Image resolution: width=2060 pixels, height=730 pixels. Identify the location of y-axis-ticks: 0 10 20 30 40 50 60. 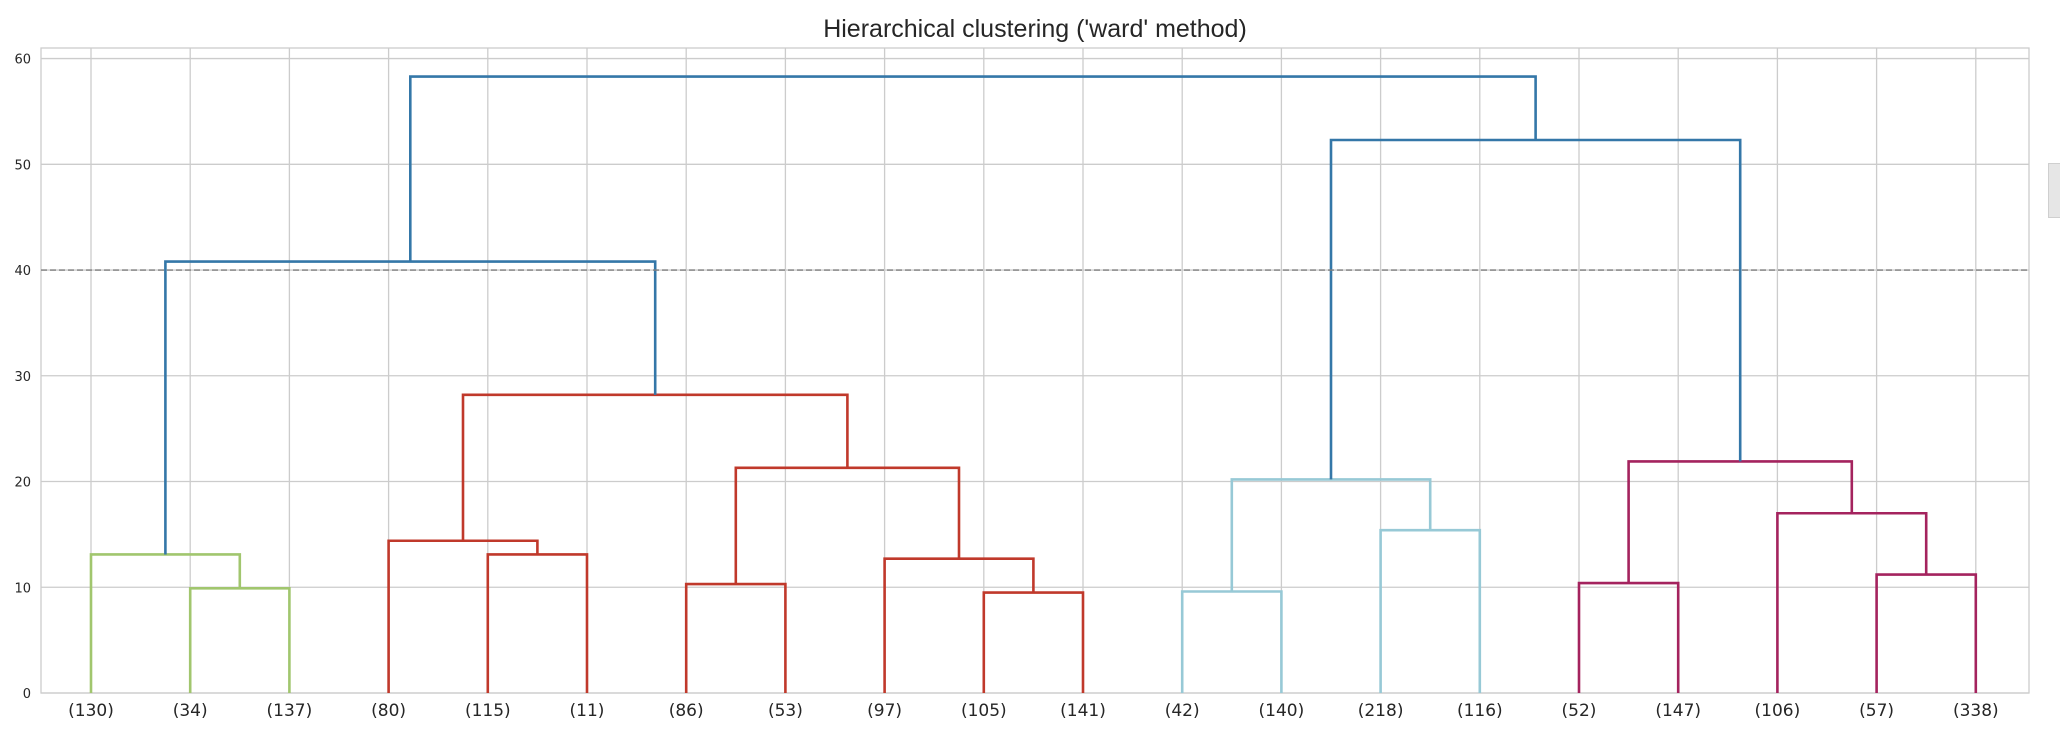
(22, 377).